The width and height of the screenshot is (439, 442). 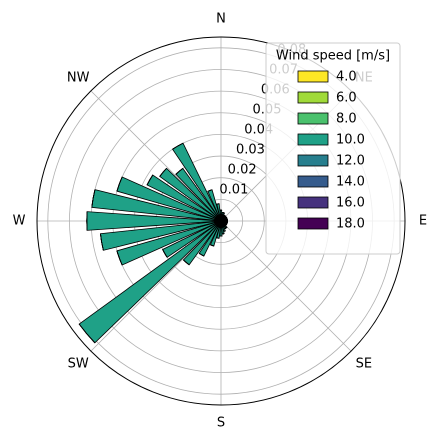 What do you see at coordinates (19, 221) in the screenshot?
I see `angle-label: W` at bounding box center [19, 221].